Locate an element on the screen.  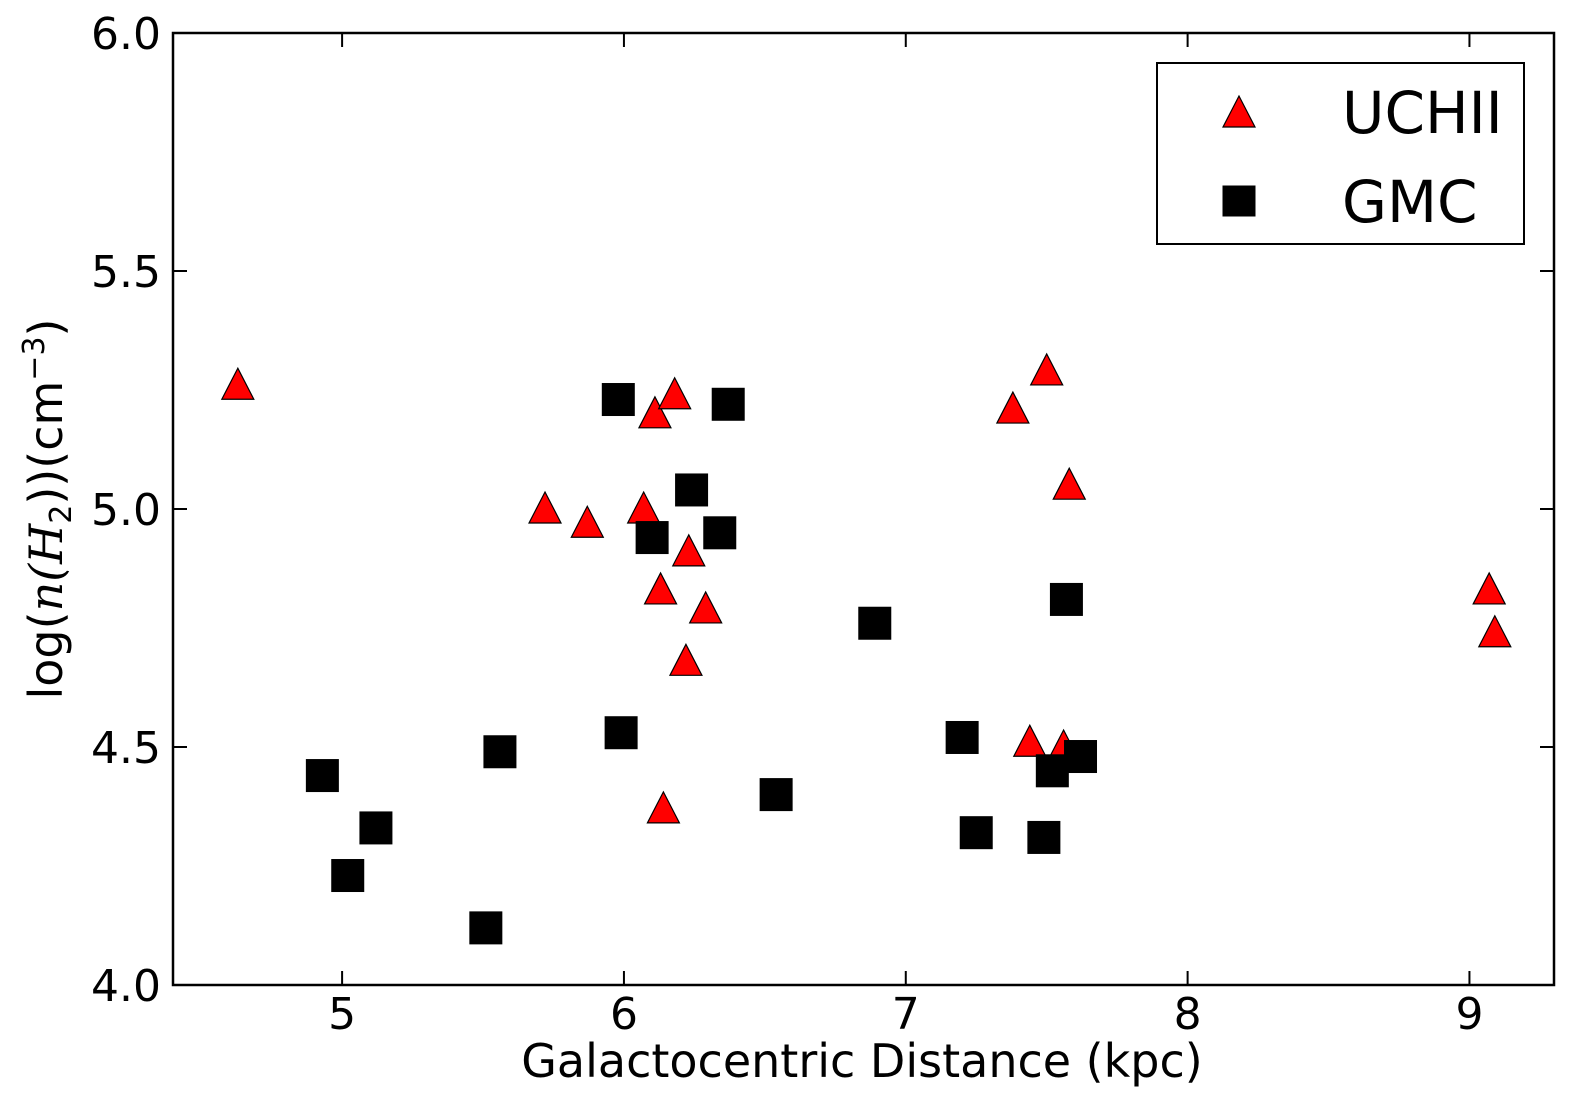
y-axis-label-sup: −3 is located at coordinates (34, 358).